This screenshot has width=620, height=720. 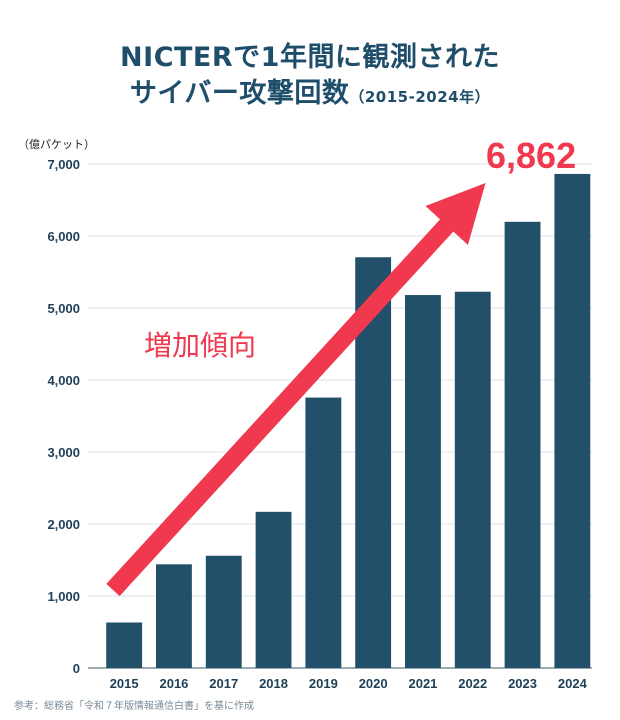 I want to click on x-tick-label: 2015, so click(x=124, y=683).